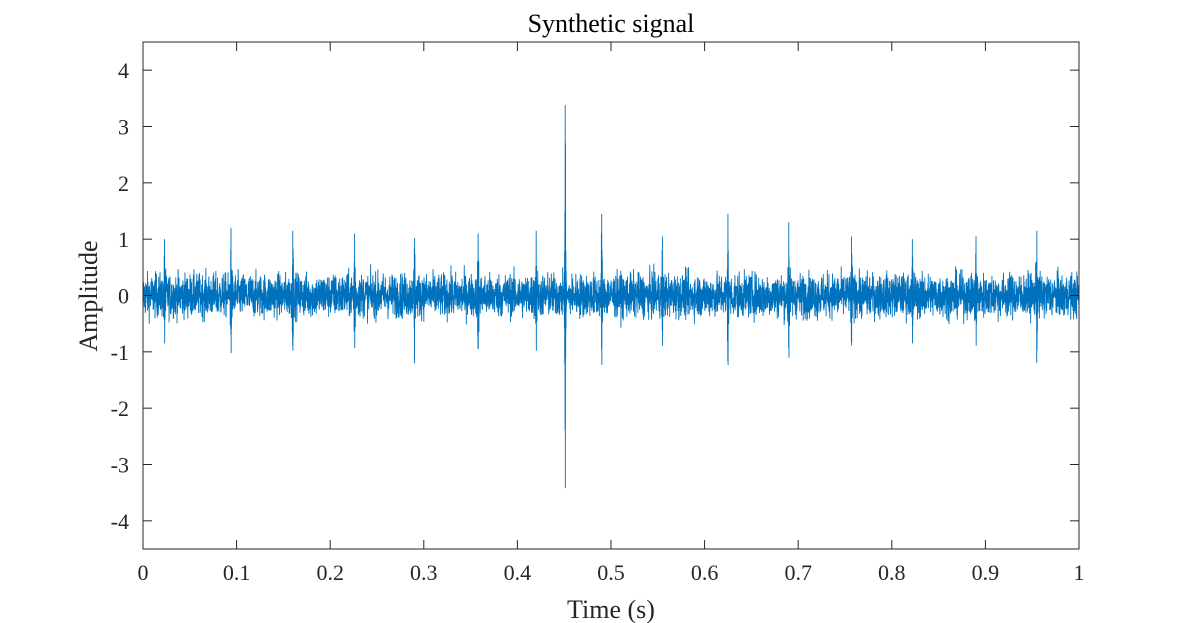 This screenshot has height=623, width=1183. Describe the element at coordinates (120, 352) in the screenshot. I see `y-tick-label: -1` at that location.